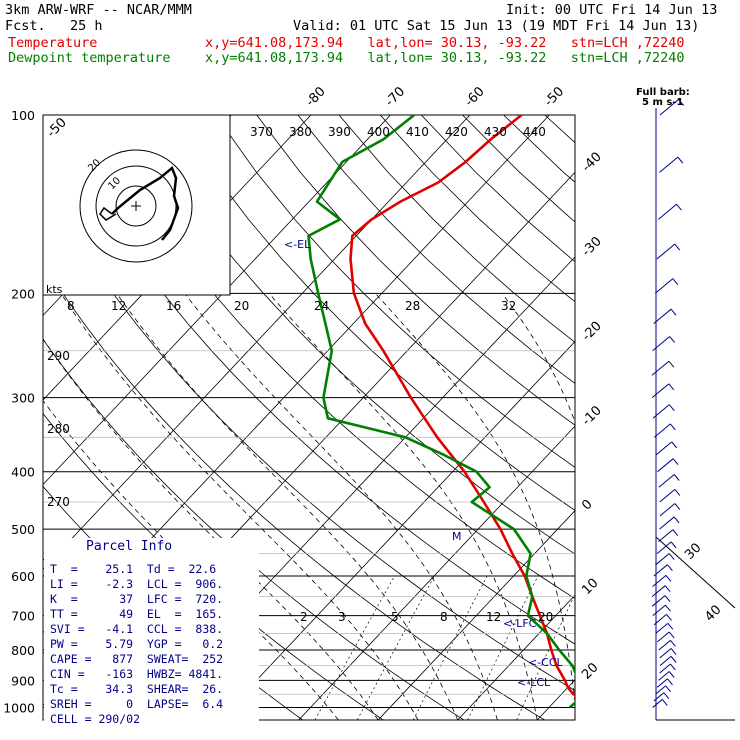 The width and height of the screenshot is (740, 740). I want to click on theta-e-label: 400, so click(378, 132).